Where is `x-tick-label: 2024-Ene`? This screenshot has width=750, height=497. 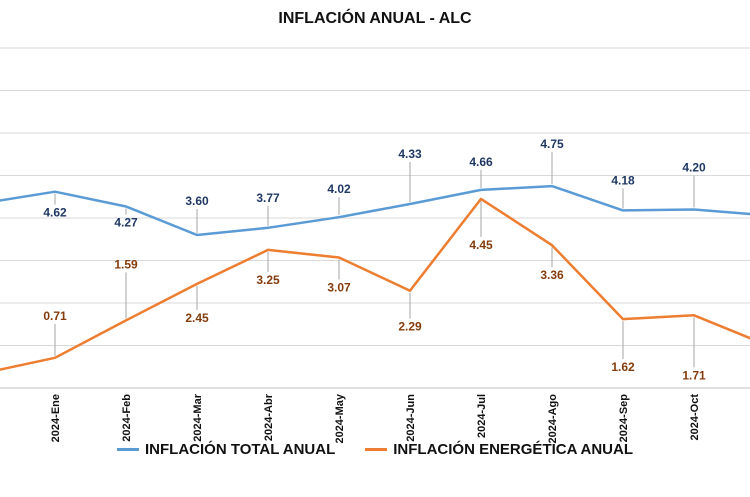 x-tick-label: 2024-Ene is located at coordinates (56, 418).